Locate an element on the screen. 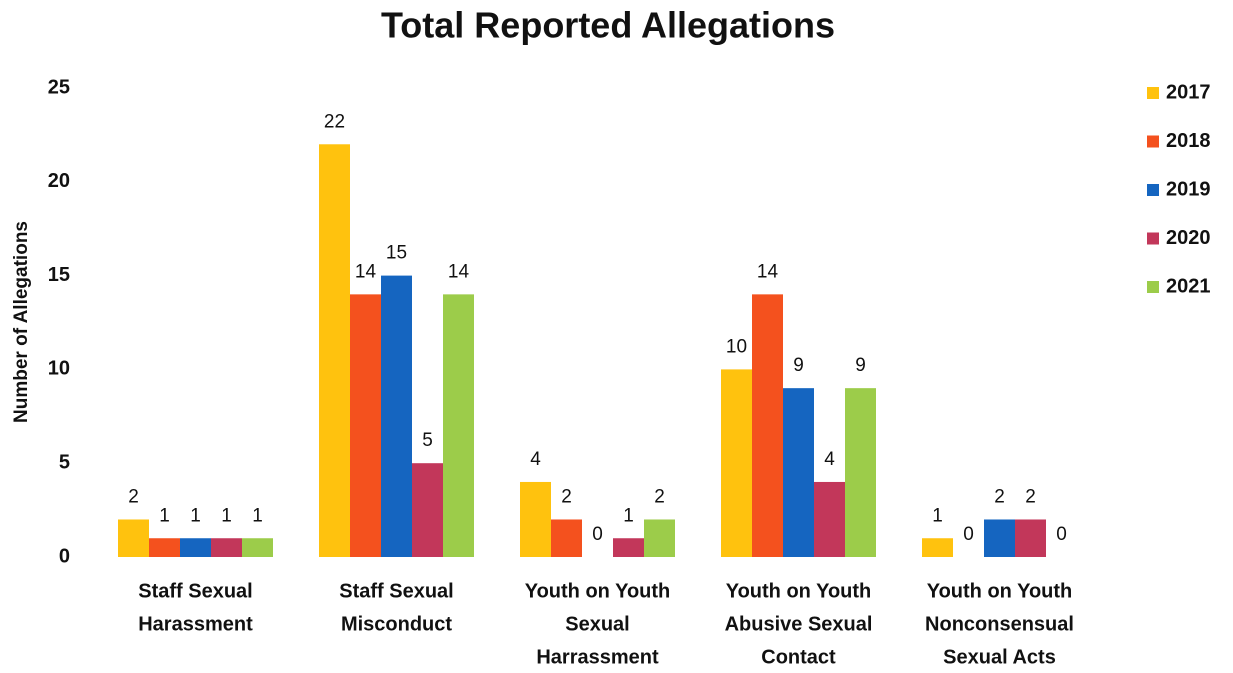  x-tick-label: Nonconsensual is located at coordinates (999, 624).